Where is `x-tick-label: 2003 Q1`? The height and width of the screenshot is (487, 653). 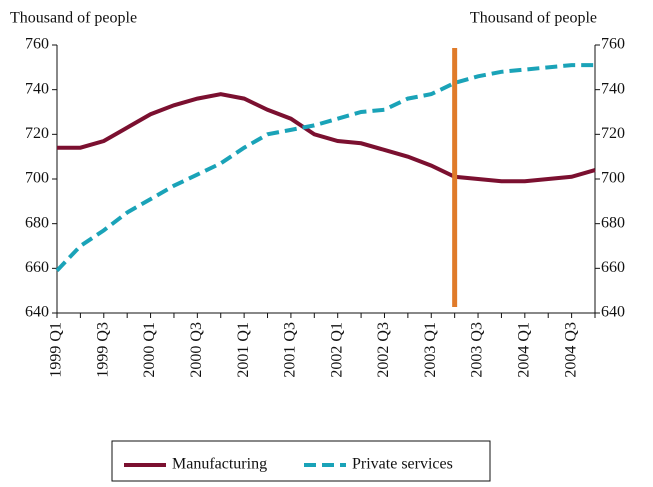 x-tick-label: 2003 Q1 is located at coordinates (430, 350).